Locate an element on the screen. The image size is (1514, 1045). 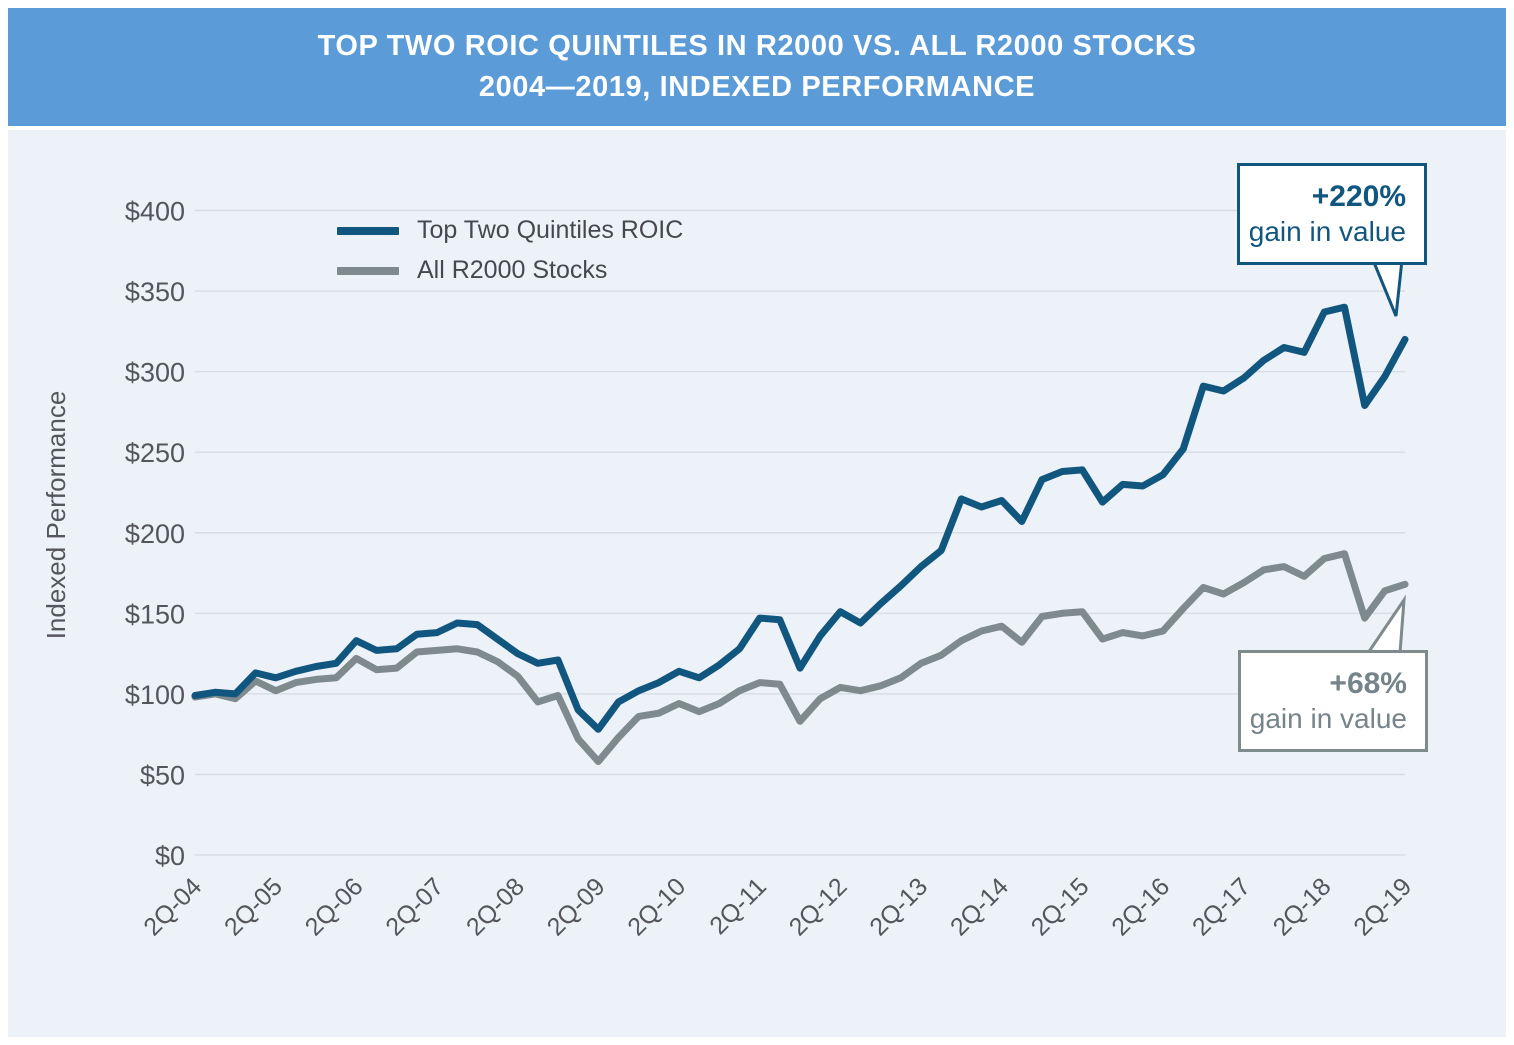
legend: Top Two Quintiles ROIC All R2000 Stocks is located at coordinates (510, 250).